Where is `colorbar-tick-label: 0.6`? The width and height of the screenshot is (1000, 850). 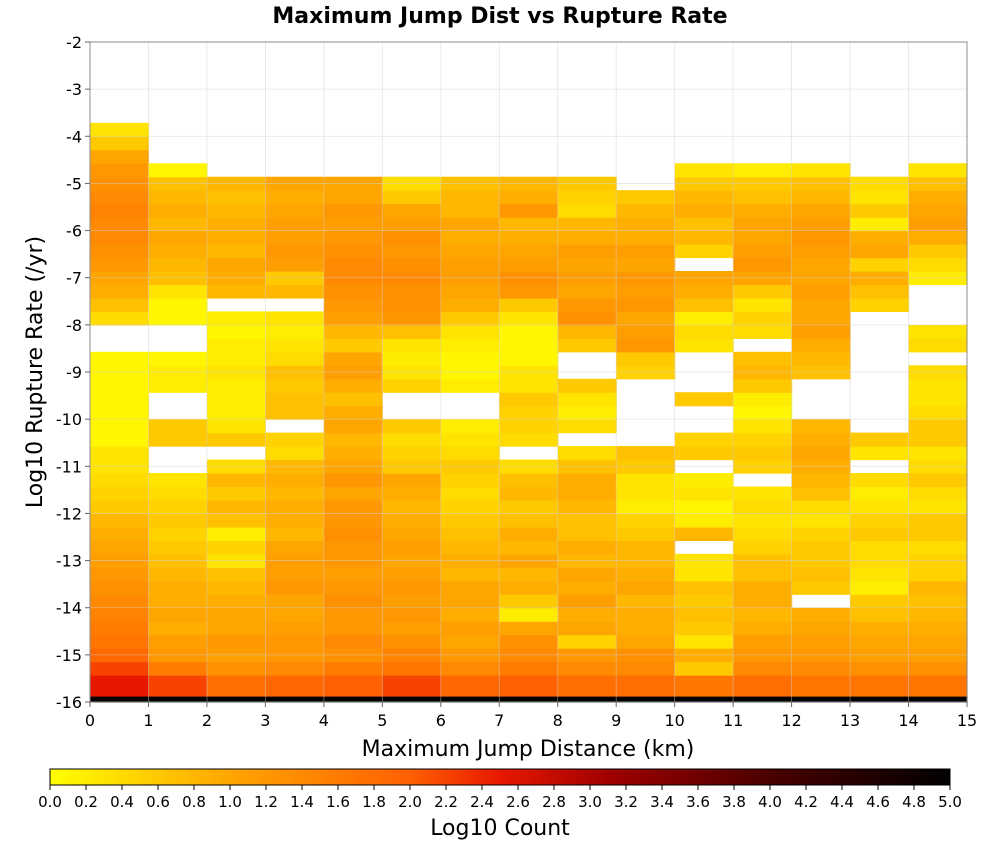 colorbar-tick-label: 0.6 is located at coordinates (158, 802).